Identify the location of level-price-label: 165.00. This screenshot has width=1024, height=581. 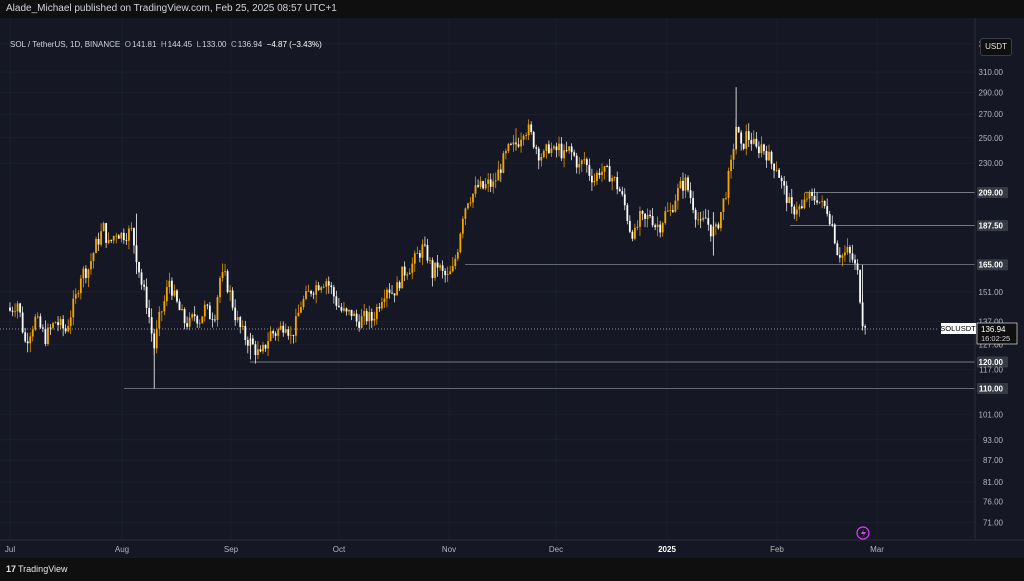
(991, 265).